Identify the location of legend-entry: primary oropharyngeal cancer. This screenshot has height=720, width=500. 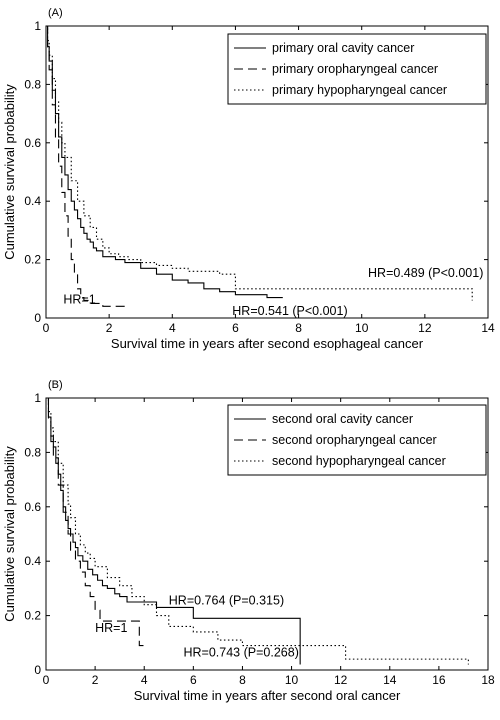
(355, 69).